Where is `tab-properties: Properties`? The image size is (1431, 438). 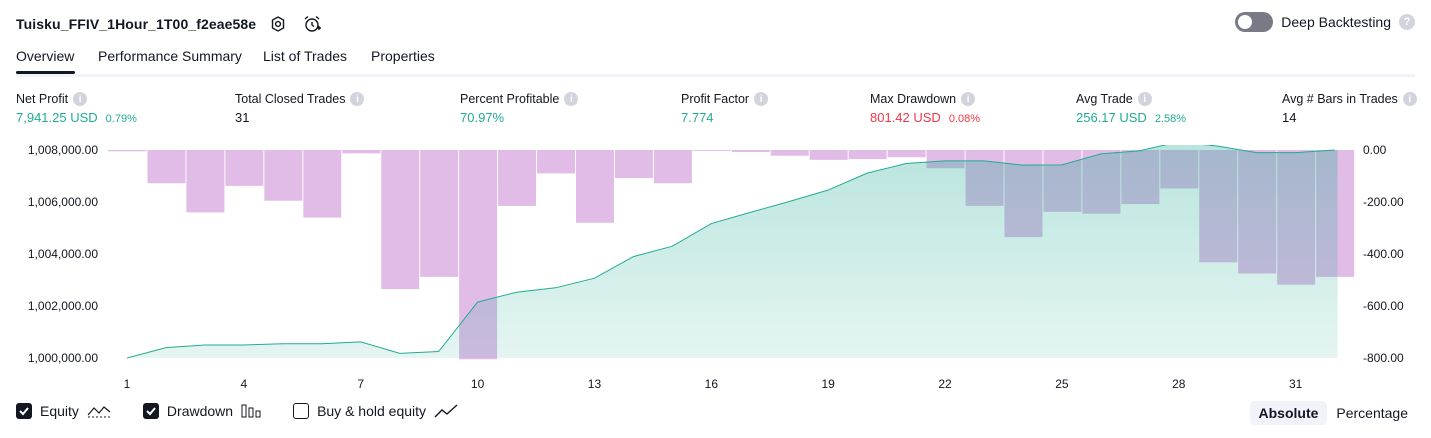
tab-properties: Properties is located at coordinates (403, 56).